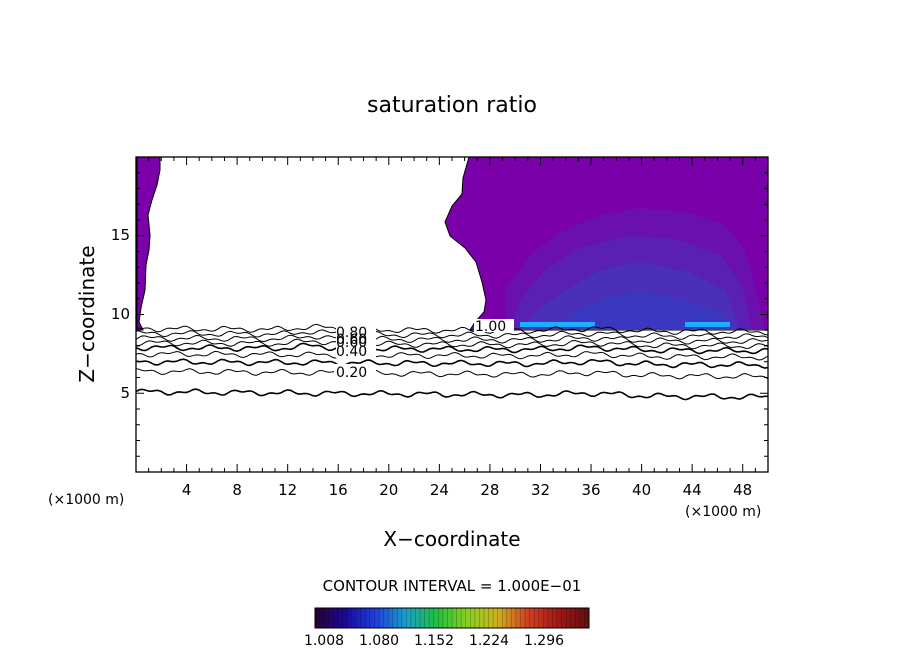 This screenshot has height=654, width=904. What do you see at coordinates (452, 105) in the screenshot?
I see `chart-title: saturation ratio` at bounding box center [452, 105].